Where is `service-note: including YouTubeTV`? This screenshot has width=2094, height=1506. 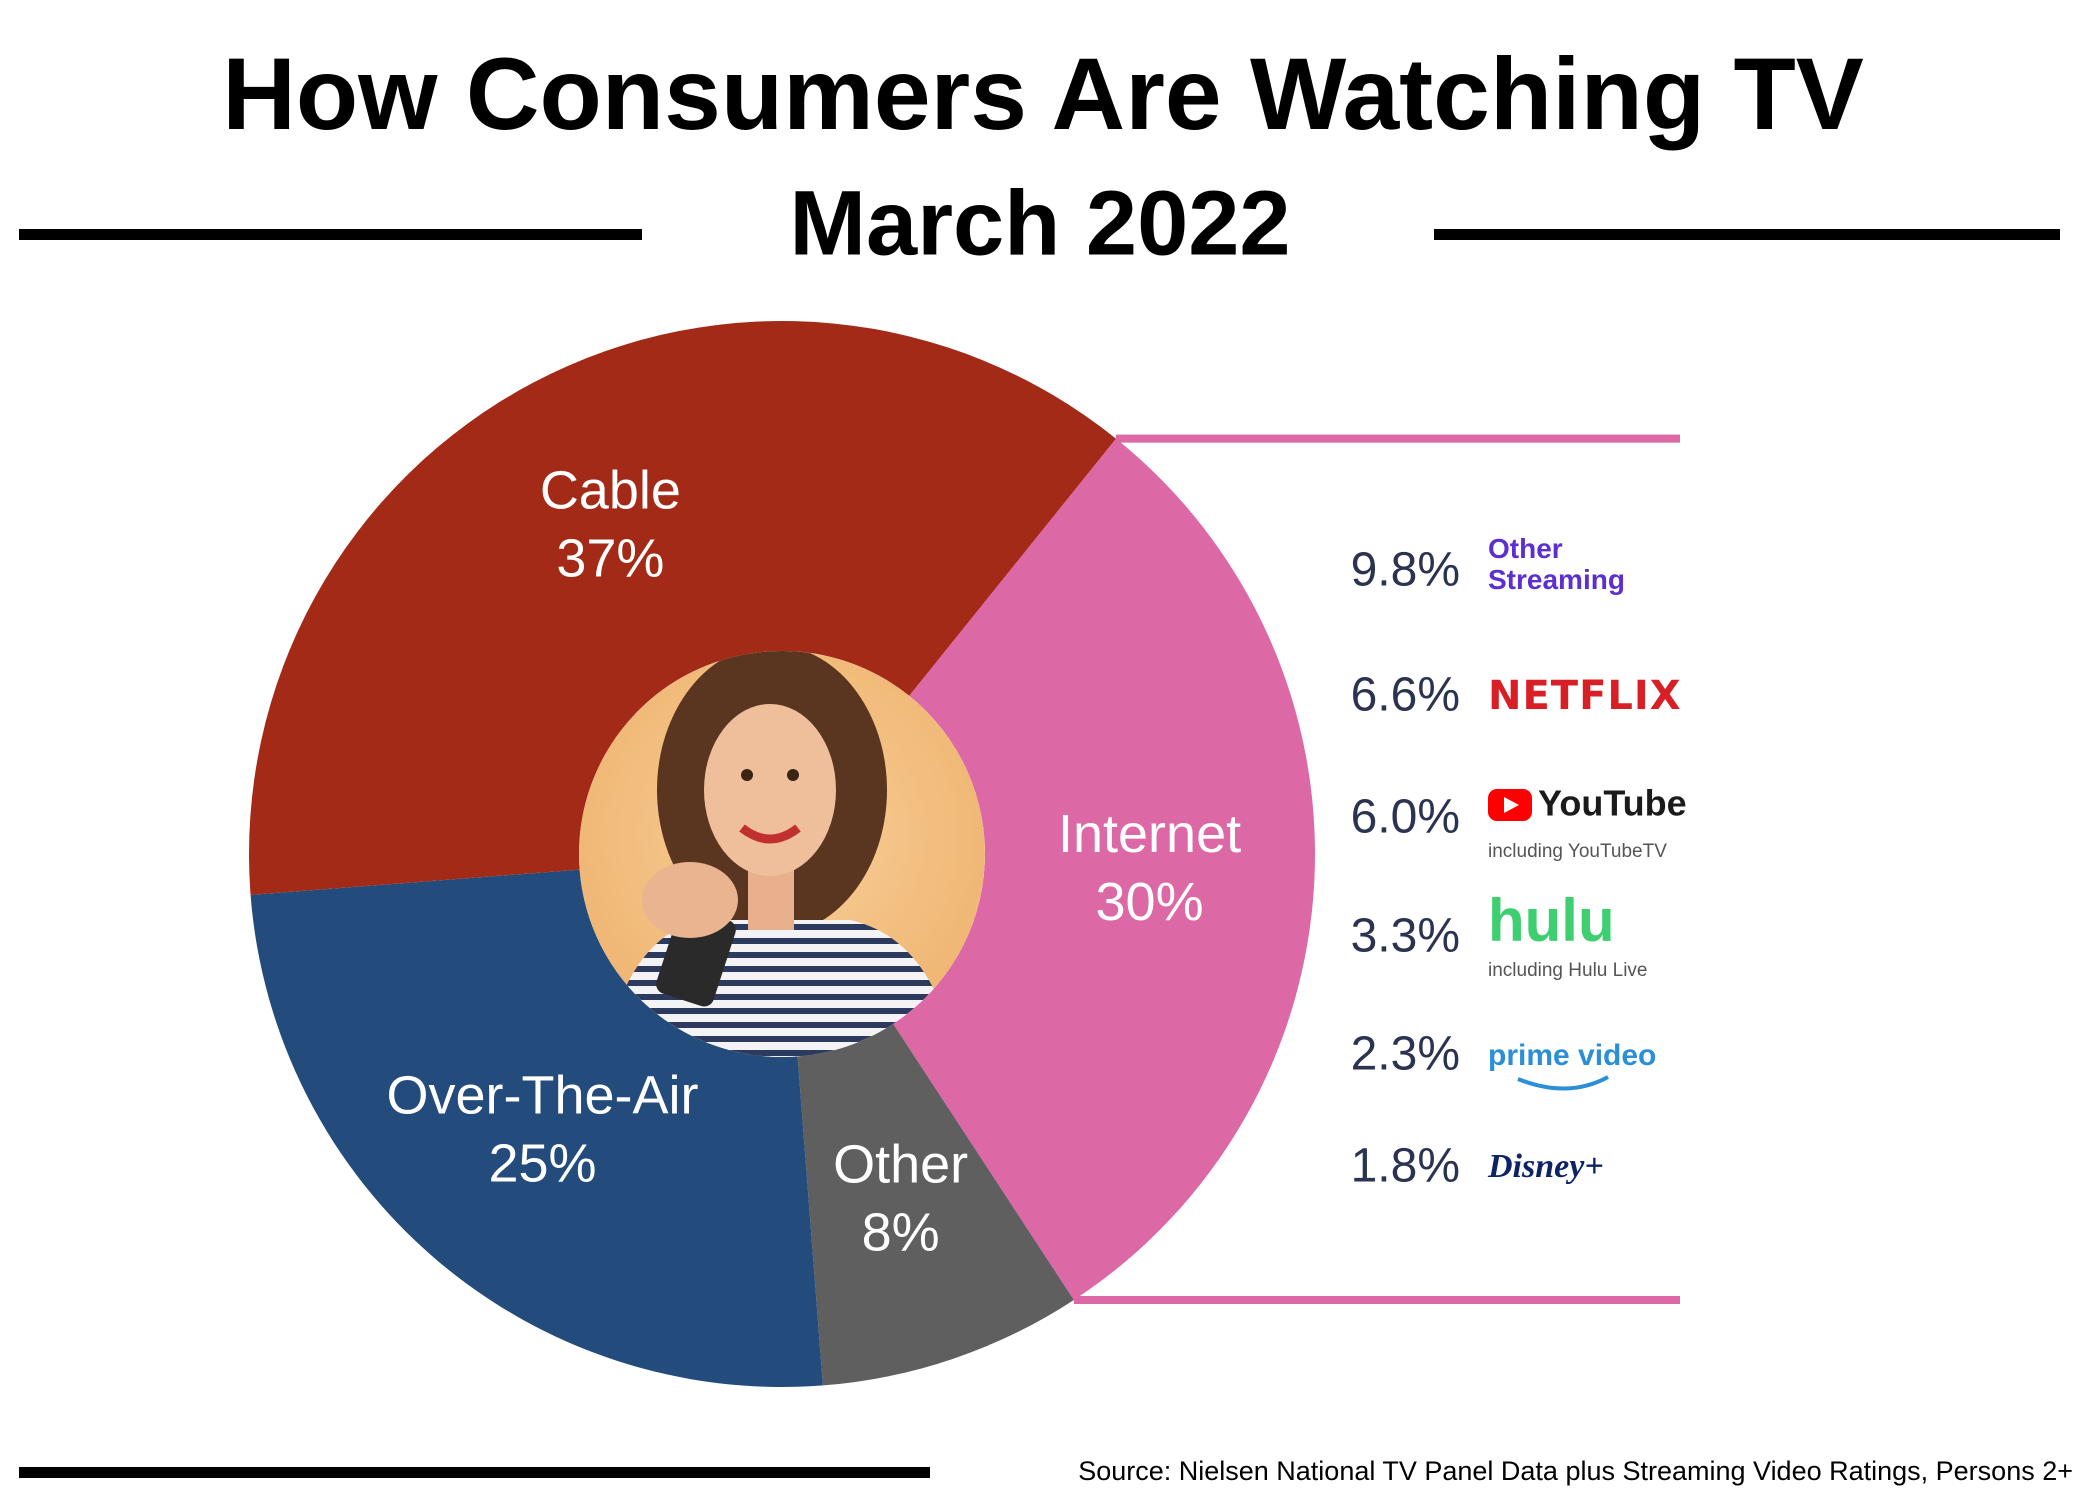 service-note: including YouTubeTV is located at coordinates (1577, 851).